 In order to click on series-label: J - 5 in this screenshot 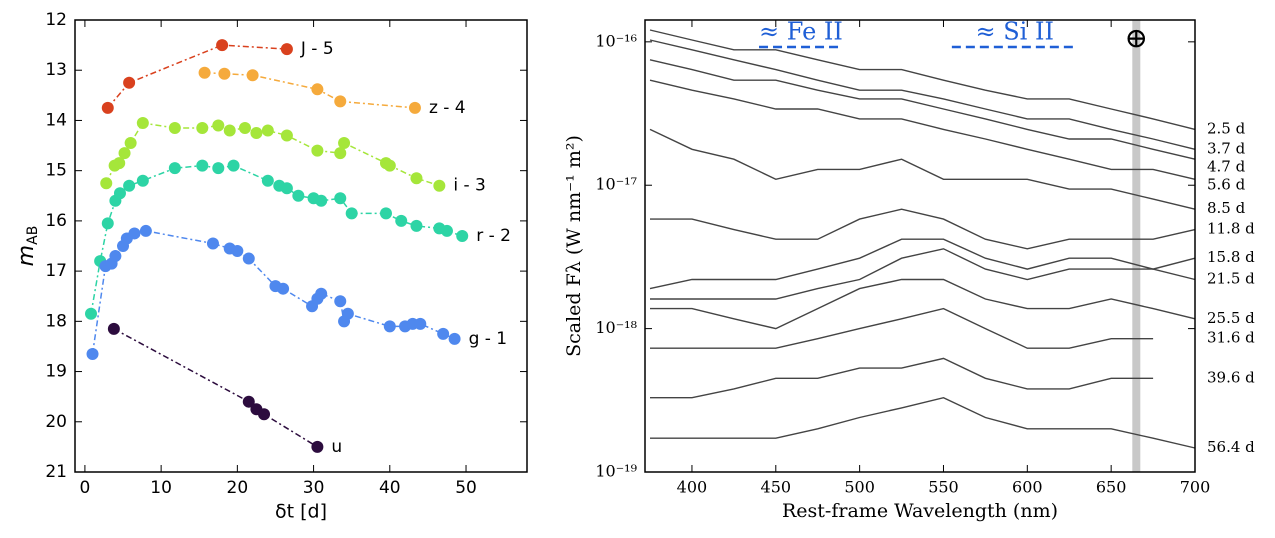, I will do `click(317, 49)`.